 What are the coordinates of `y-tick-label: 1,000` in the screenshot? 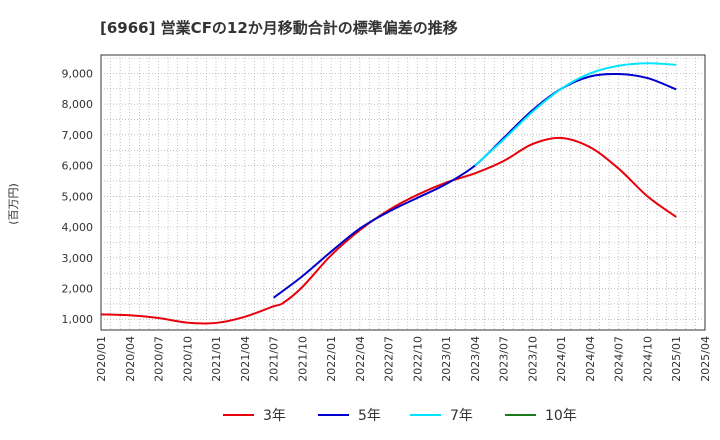 It's located at (78, 319).